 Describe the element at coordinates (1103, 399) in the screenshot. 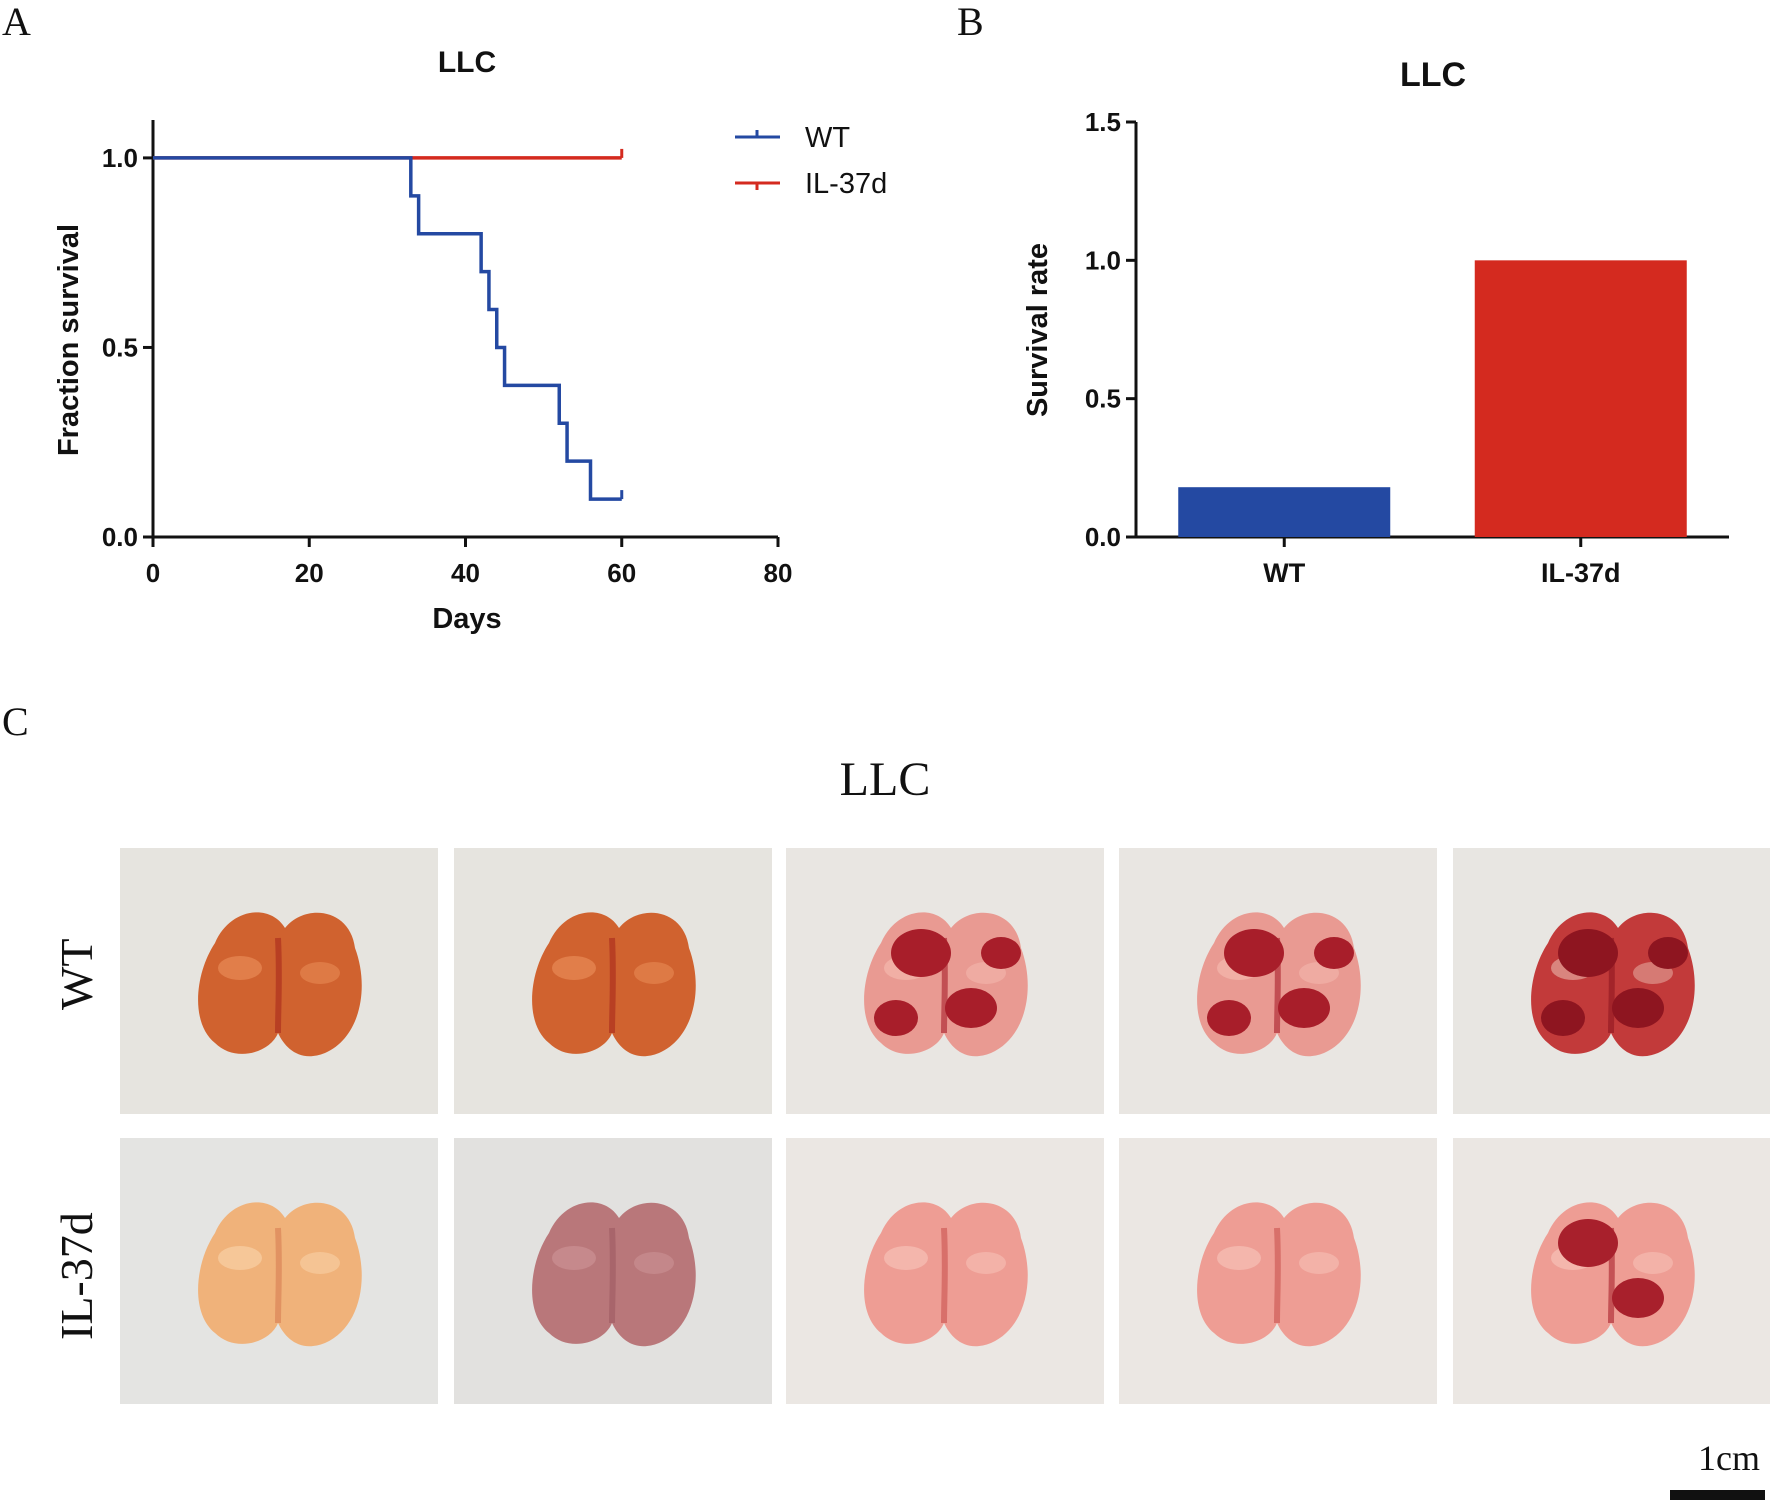

I see `chart-b-ytick-label: 0.5` at that location.